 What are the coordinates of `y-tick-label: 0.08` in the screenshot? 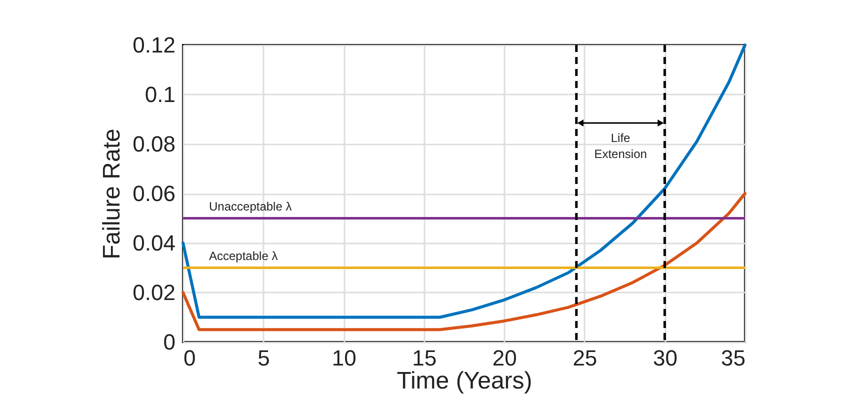 It's located at (154, 144).